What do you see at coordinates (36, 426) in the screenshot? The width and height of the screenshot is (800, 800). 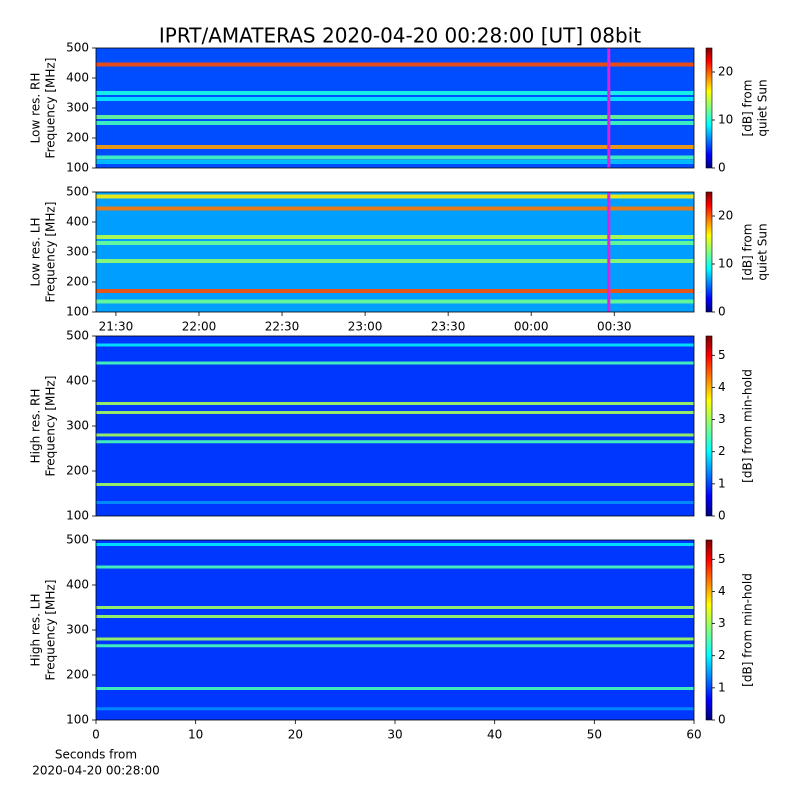 I see `y-axis-label: High res. RH` at bounding box center [36, 426].